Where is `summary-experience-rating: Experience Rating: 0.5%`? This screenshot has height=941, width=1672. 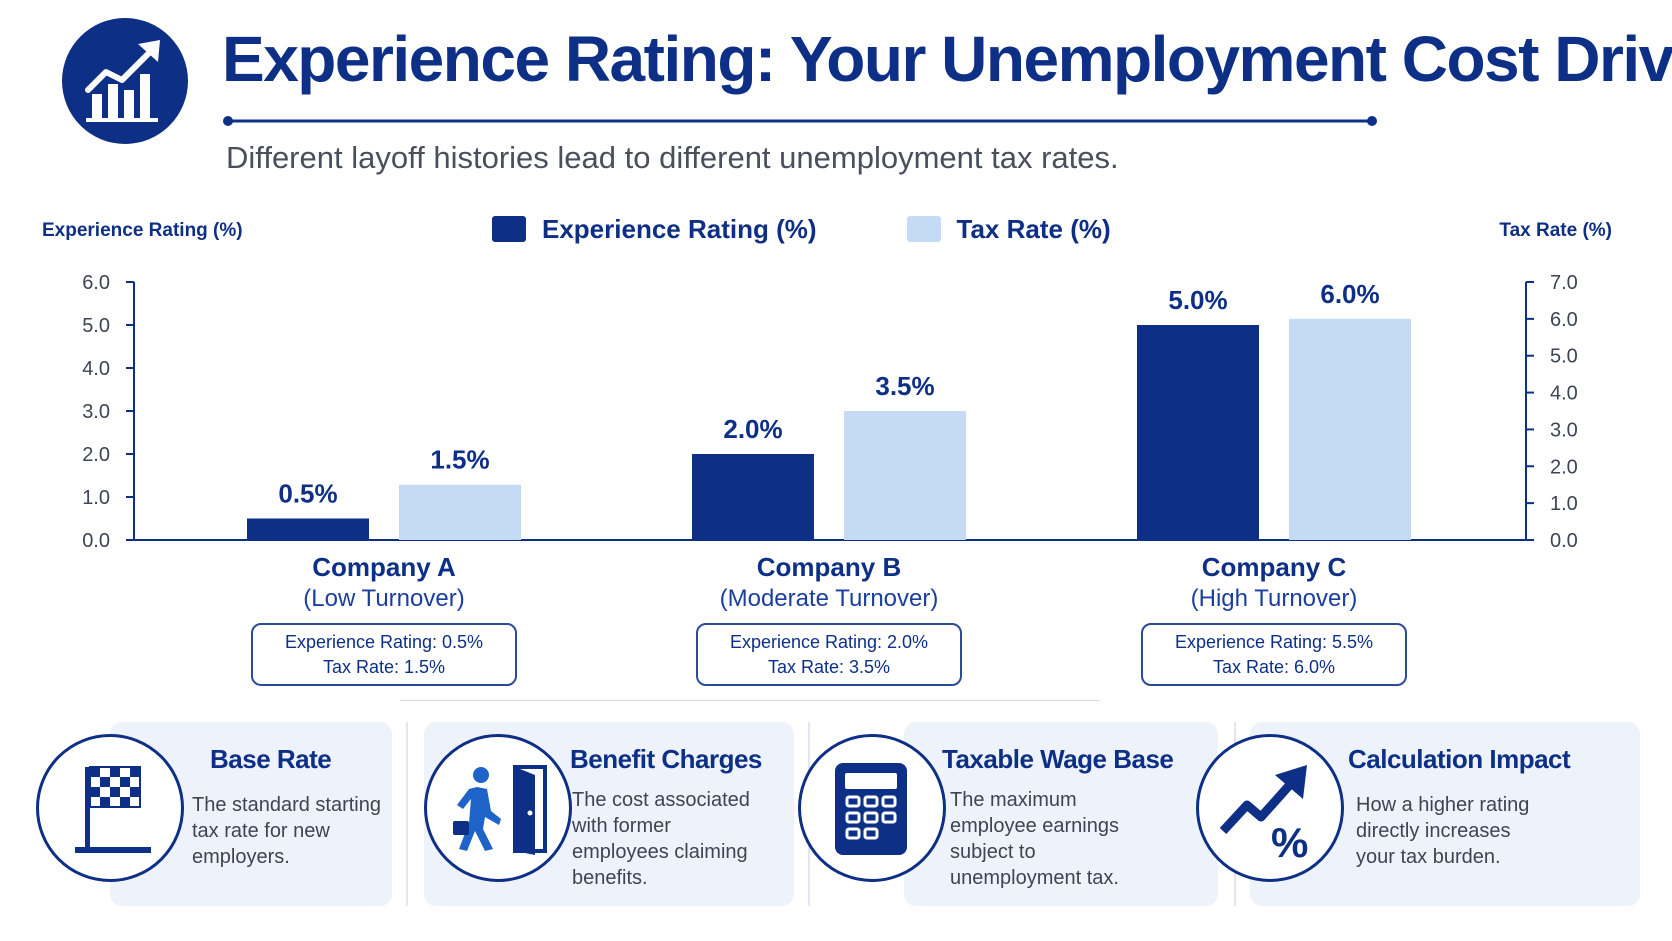 summary-experience-rating: Experience Rating: 0.5% is located at coordinates (384, 642).